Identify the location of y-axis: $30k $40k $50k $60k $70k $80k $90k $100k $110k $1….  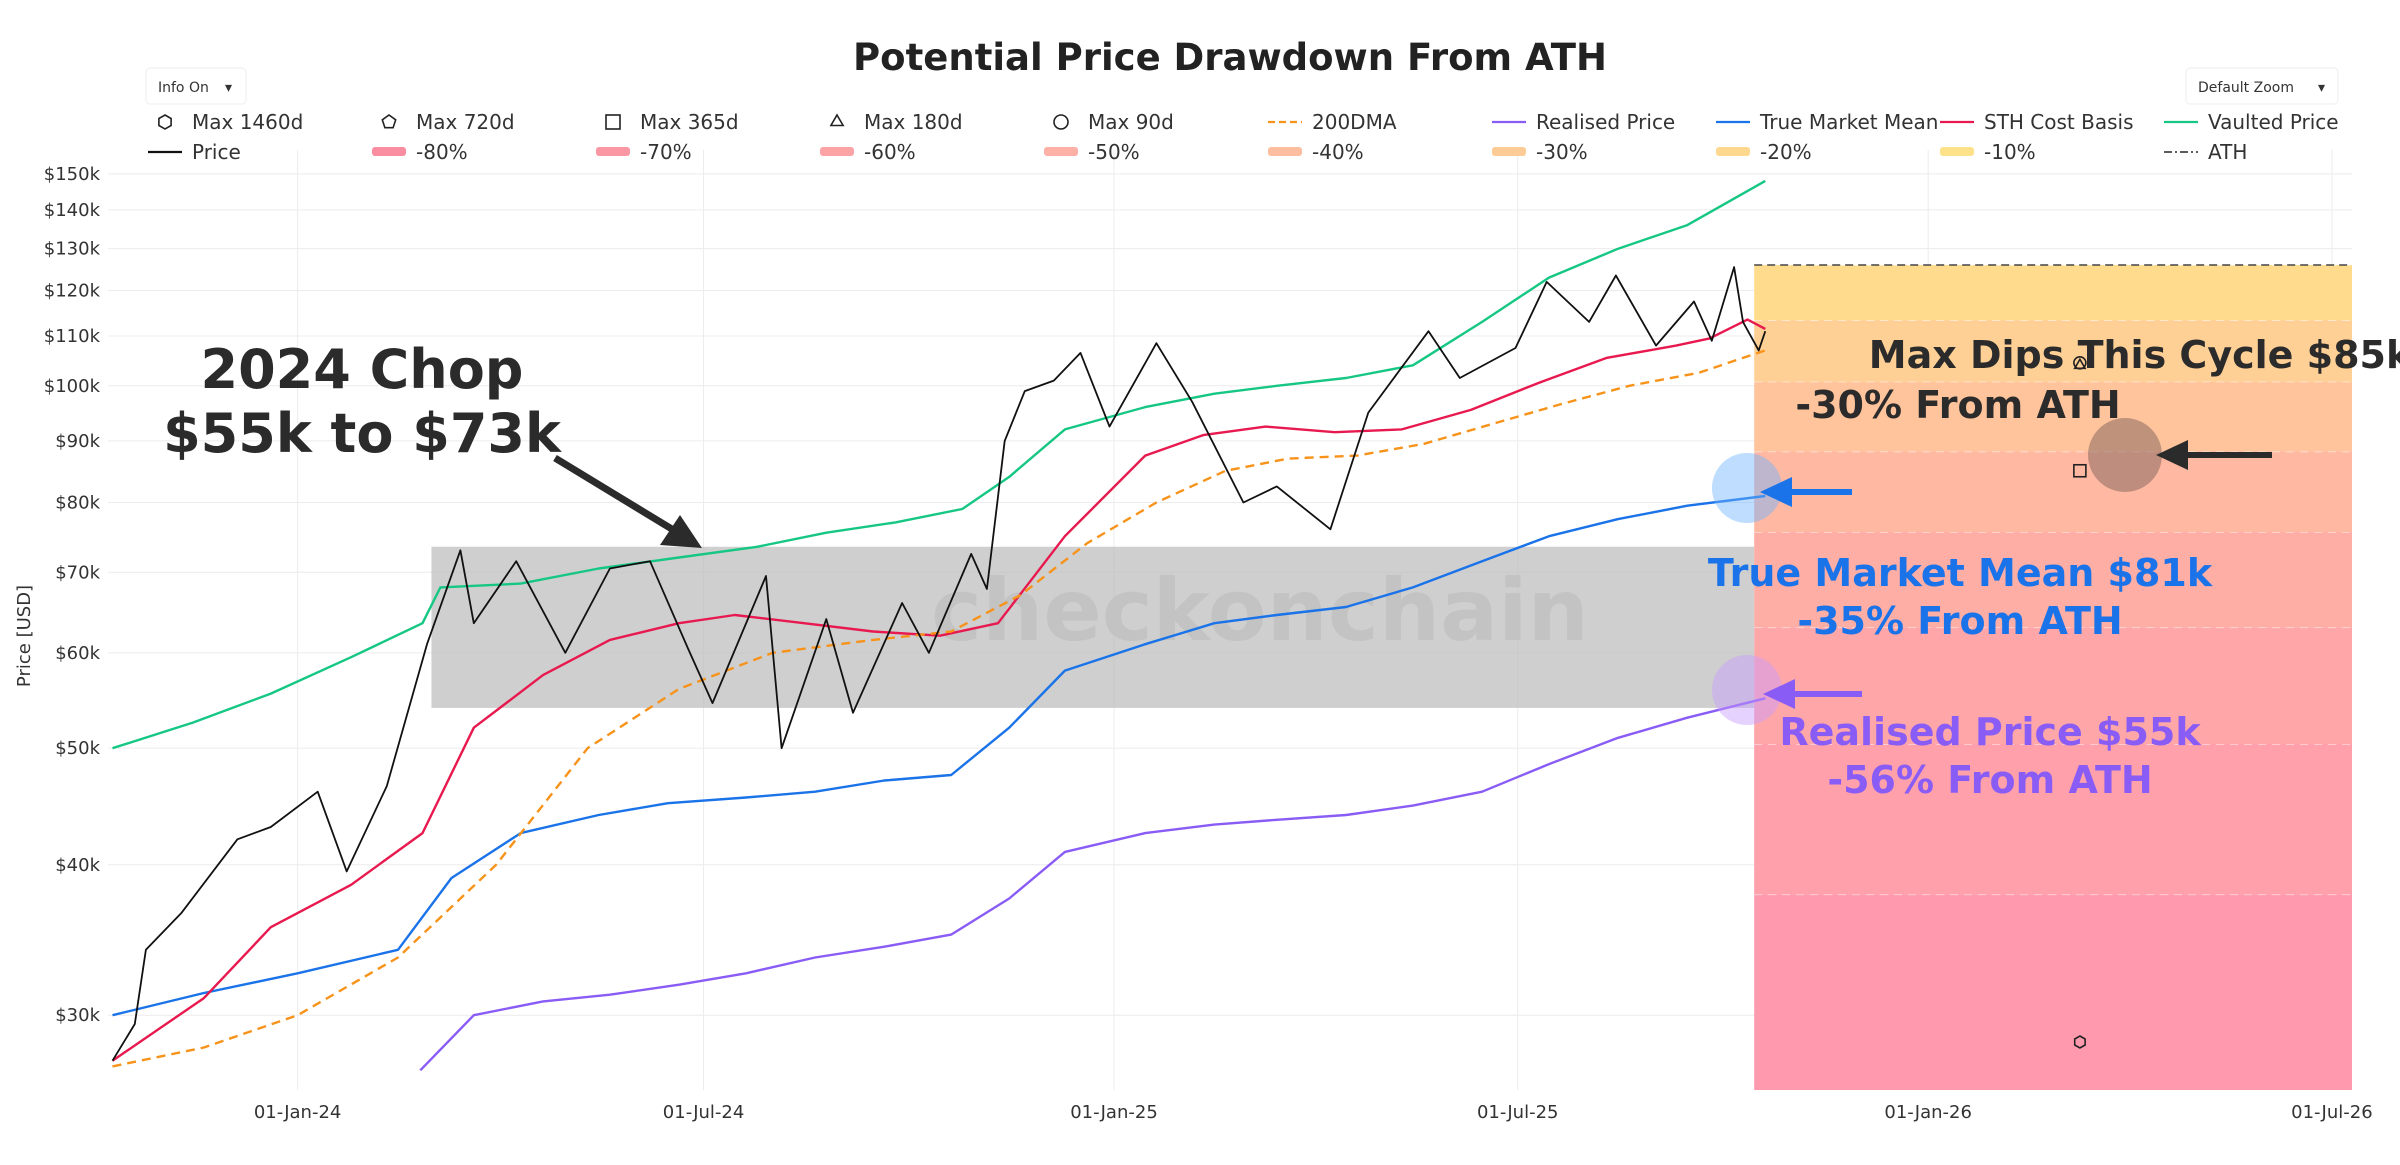
(72, 595).